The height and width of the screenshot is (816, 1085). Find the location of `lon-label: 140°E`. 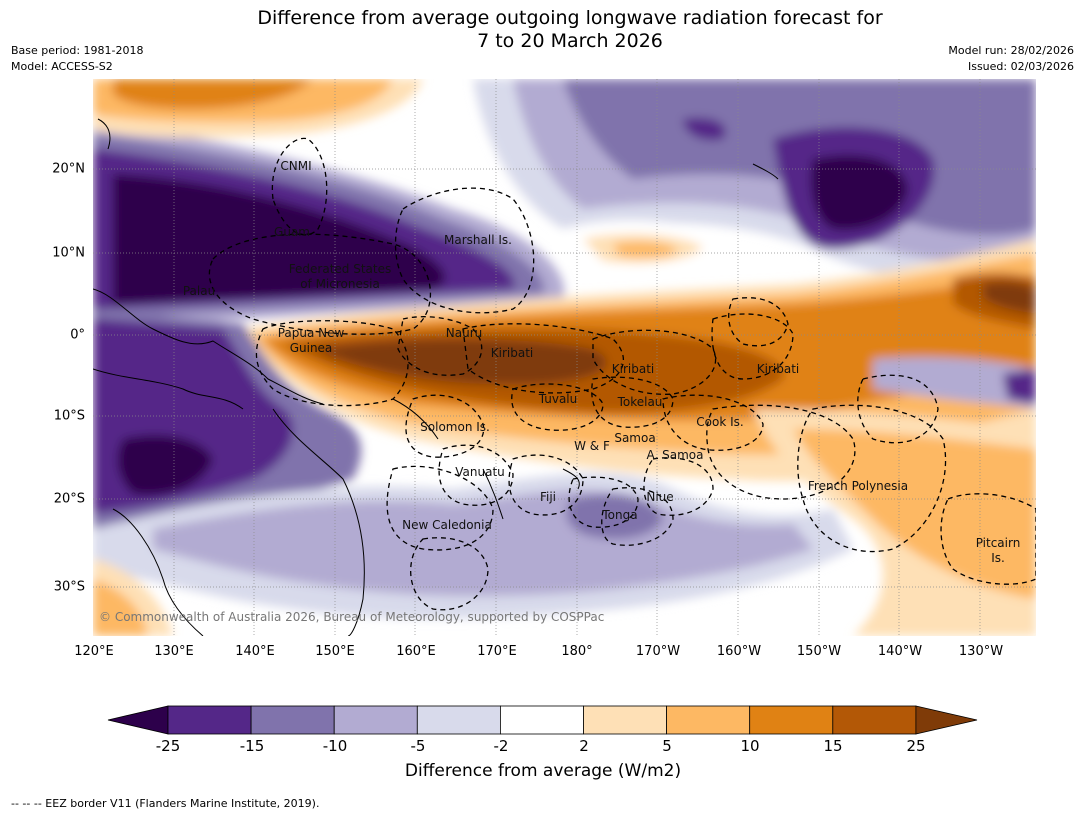

lon-label: 140°E is located at coordinates (255, 651).